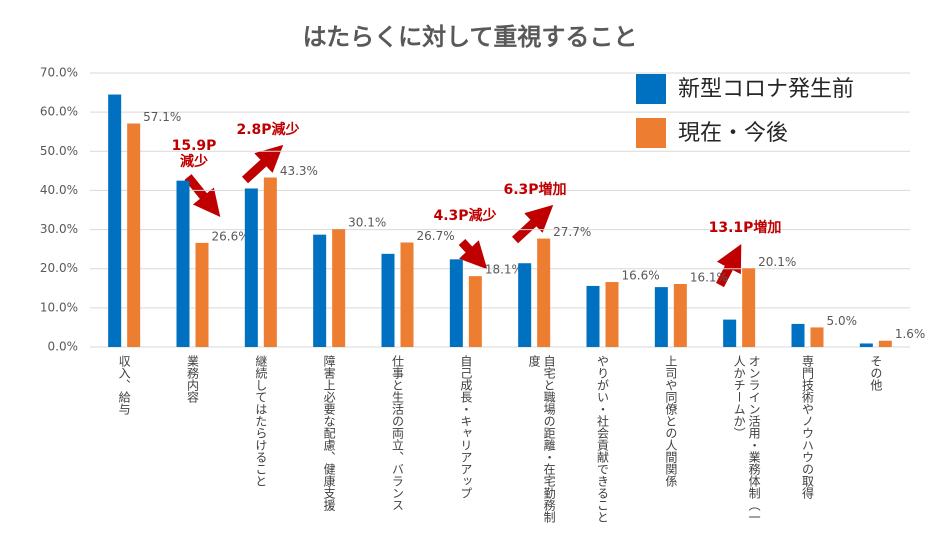 The image size is (940, 533). Describe the element at coordinates (59, 229) in the screenshot. I see `y-tick-label: 30.0%` at that location.